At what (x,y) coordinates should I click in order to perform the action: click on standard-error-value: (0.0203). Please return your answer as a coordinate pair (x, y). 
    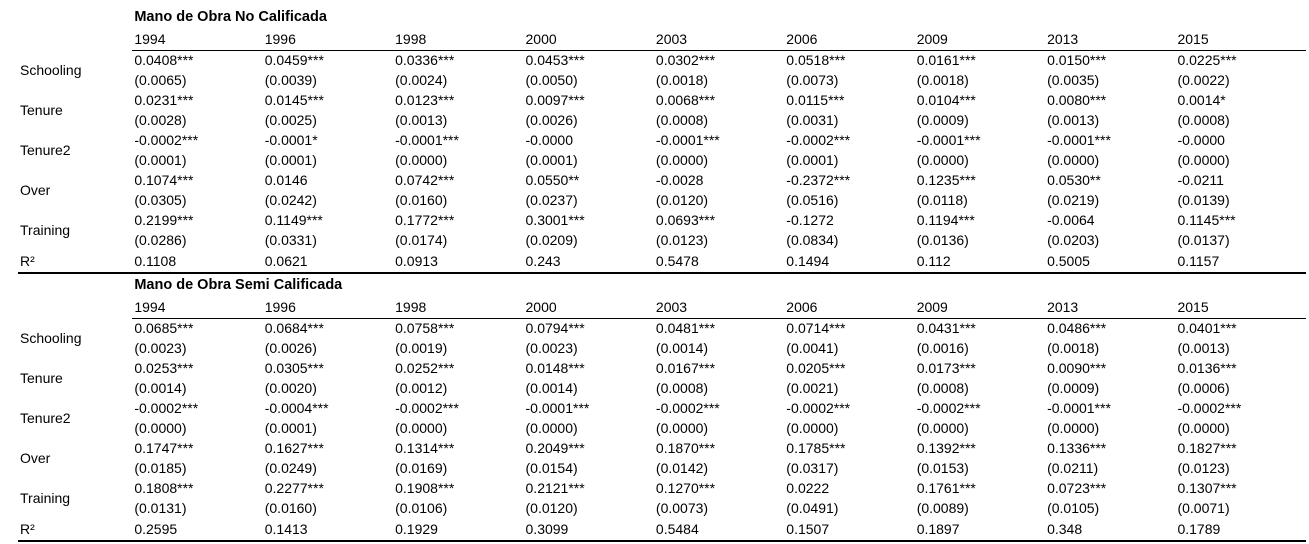
    Looking at the image, I should click on (1073, 240).